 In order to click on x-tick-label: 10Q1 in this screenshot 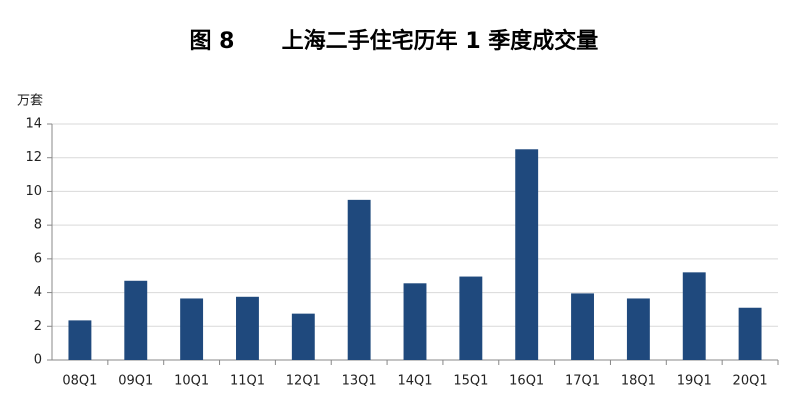, I will do `click(191, 381)`.